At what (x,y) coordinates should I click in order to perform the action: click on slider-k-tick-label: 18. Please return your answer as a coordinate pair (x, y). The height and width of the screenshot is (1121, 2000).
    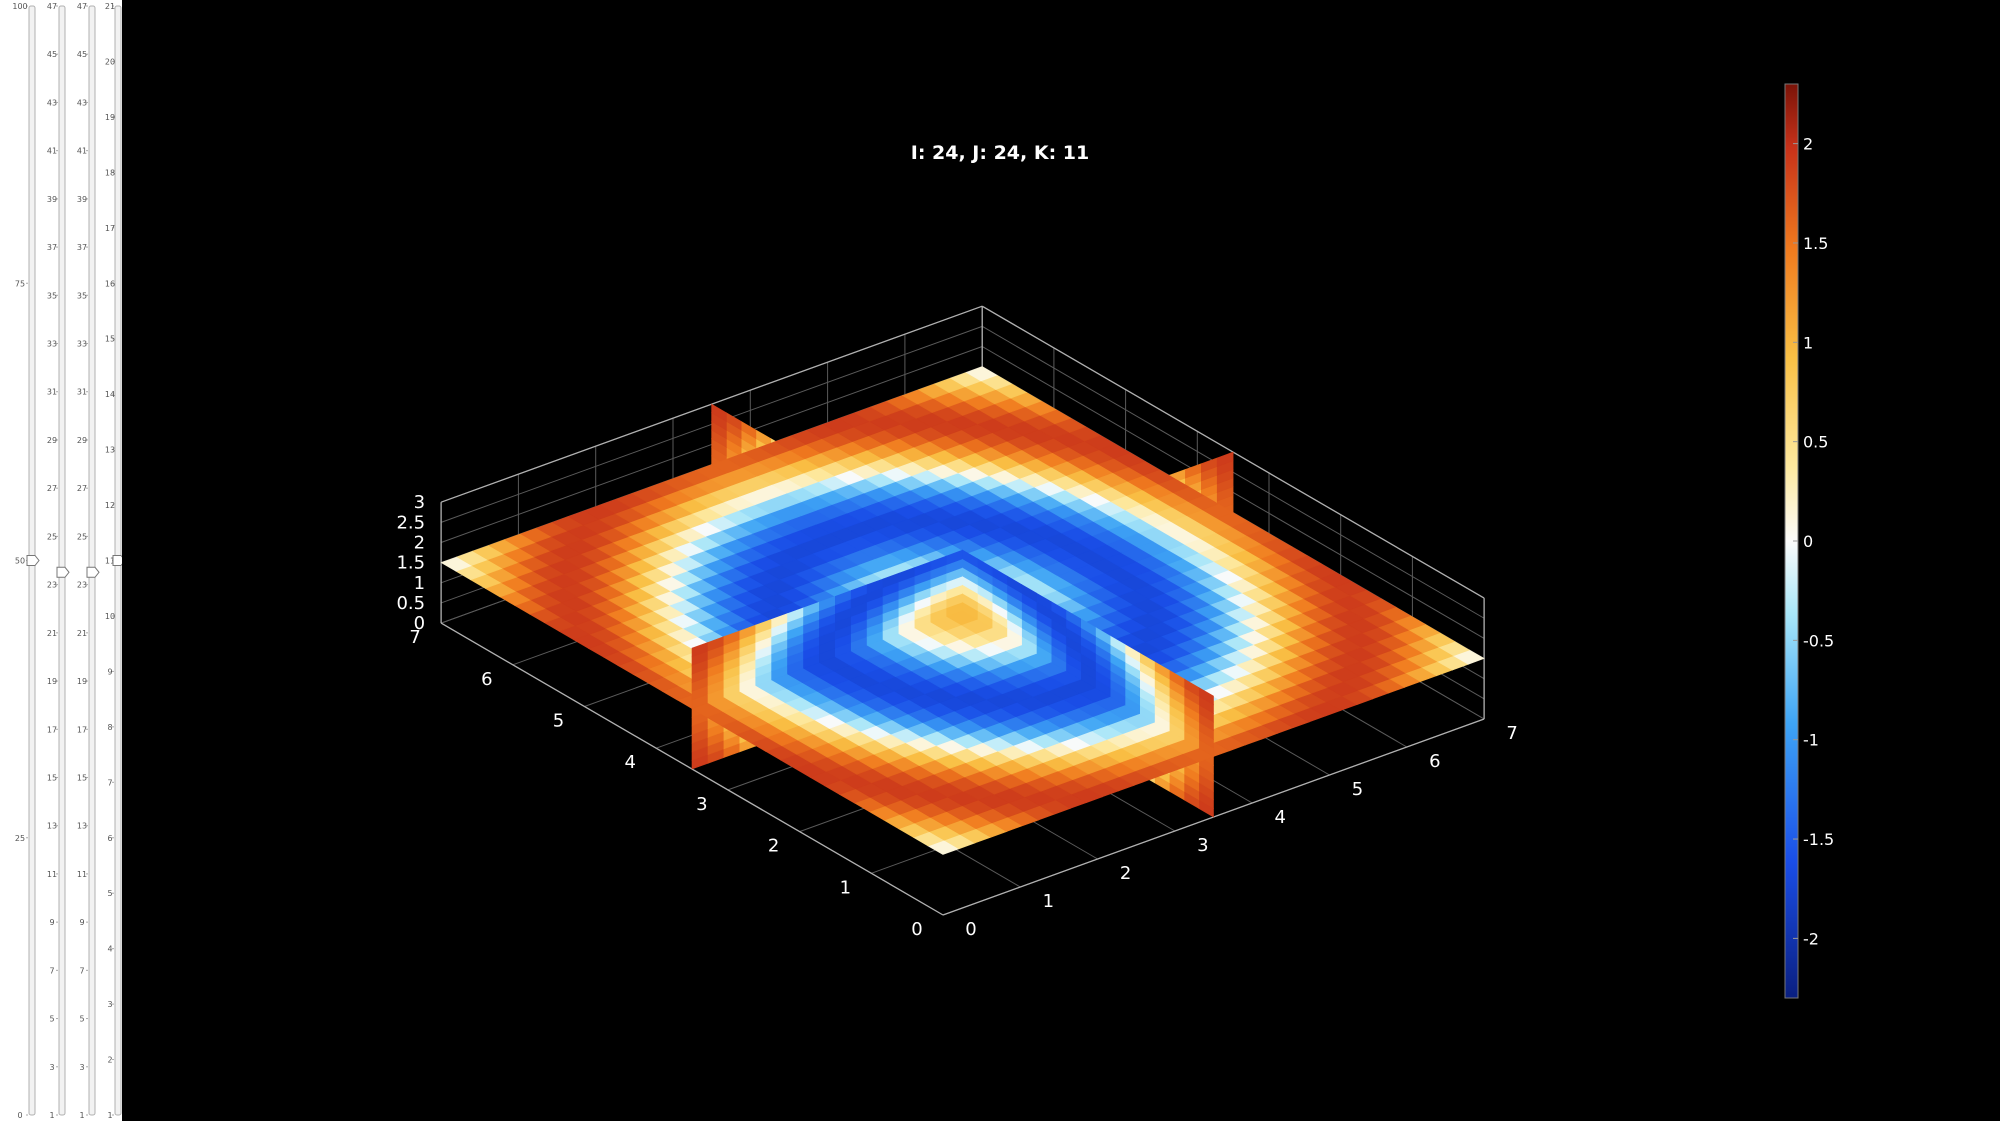
    Looking at the image, I should click on (110, 172).